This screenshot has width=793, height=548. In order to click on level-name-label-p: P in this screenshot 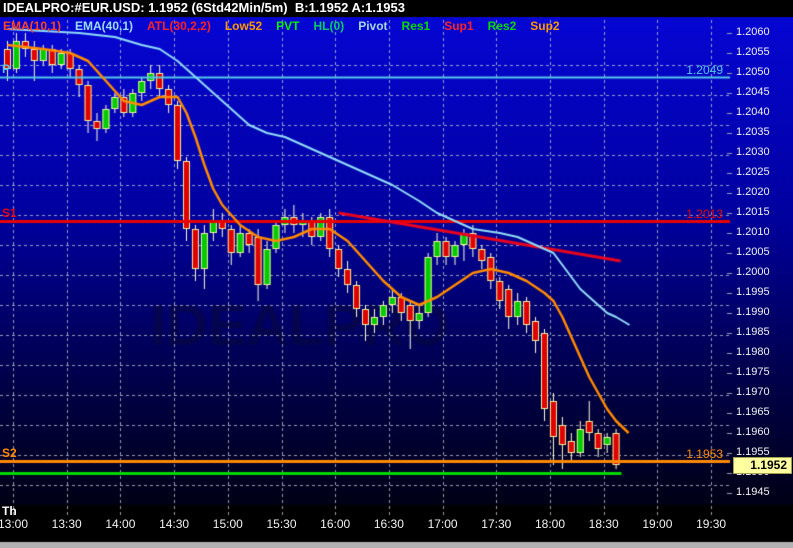, I will do `click(6, 69)`.